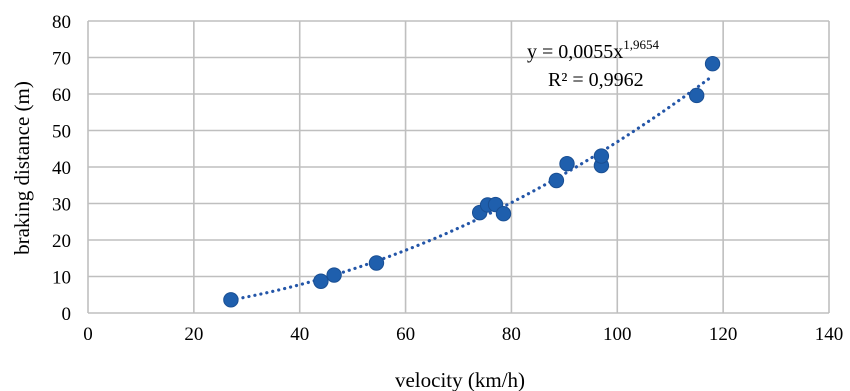 The width and height of the screenshot is (850, 391). What do you see at coordinates (723, 334) in the screenshot?
I see `x-tick-label: 120` at bounding box center [723, 334].